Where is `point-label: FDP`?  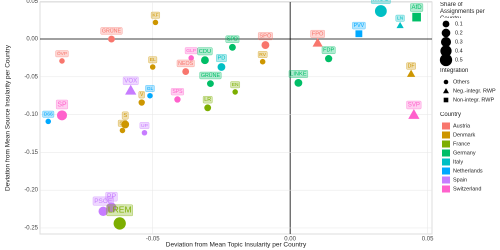
point-label: FDP is located at coordinates (328, 51).